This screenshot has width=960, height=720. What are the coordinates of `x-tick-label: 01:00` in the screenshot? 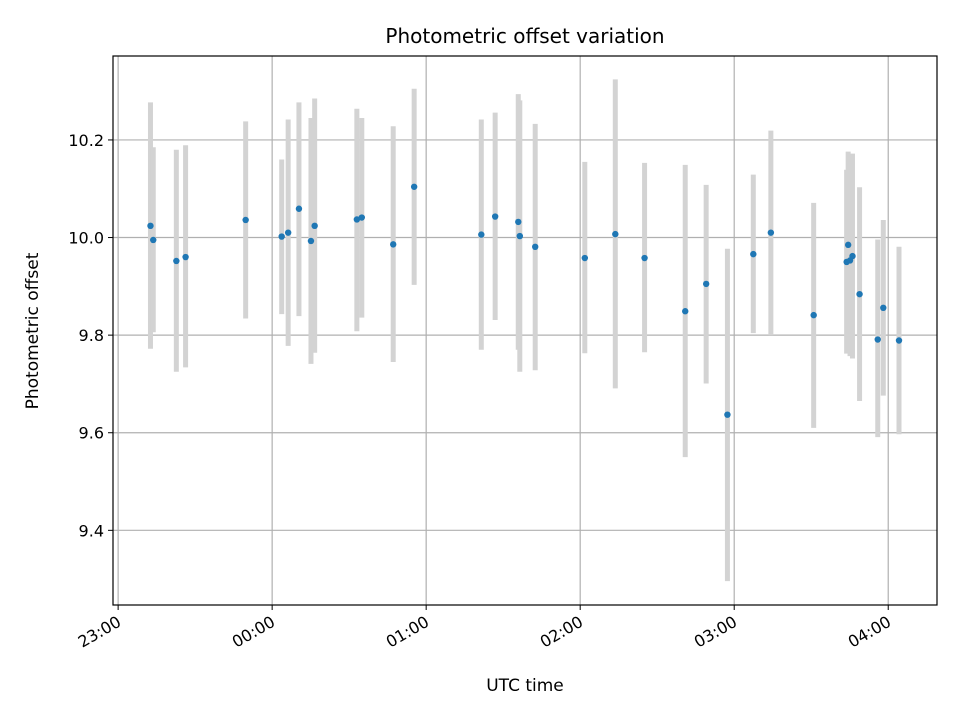 It's located at (407, 632).